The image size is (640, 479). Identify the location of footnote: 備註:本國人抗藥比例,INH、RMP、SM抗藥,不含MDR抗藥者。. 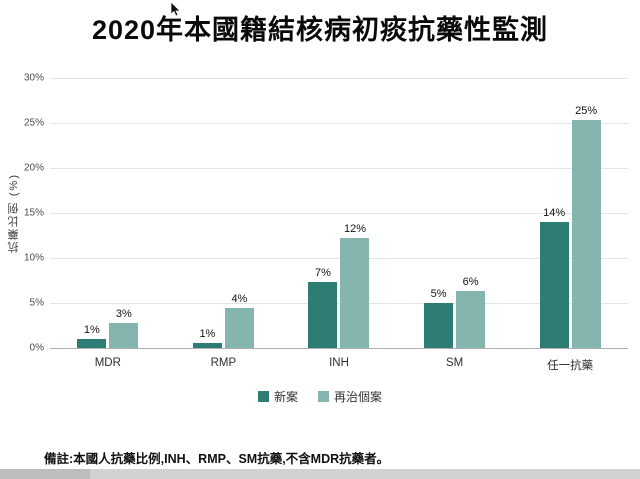
(217, 459).